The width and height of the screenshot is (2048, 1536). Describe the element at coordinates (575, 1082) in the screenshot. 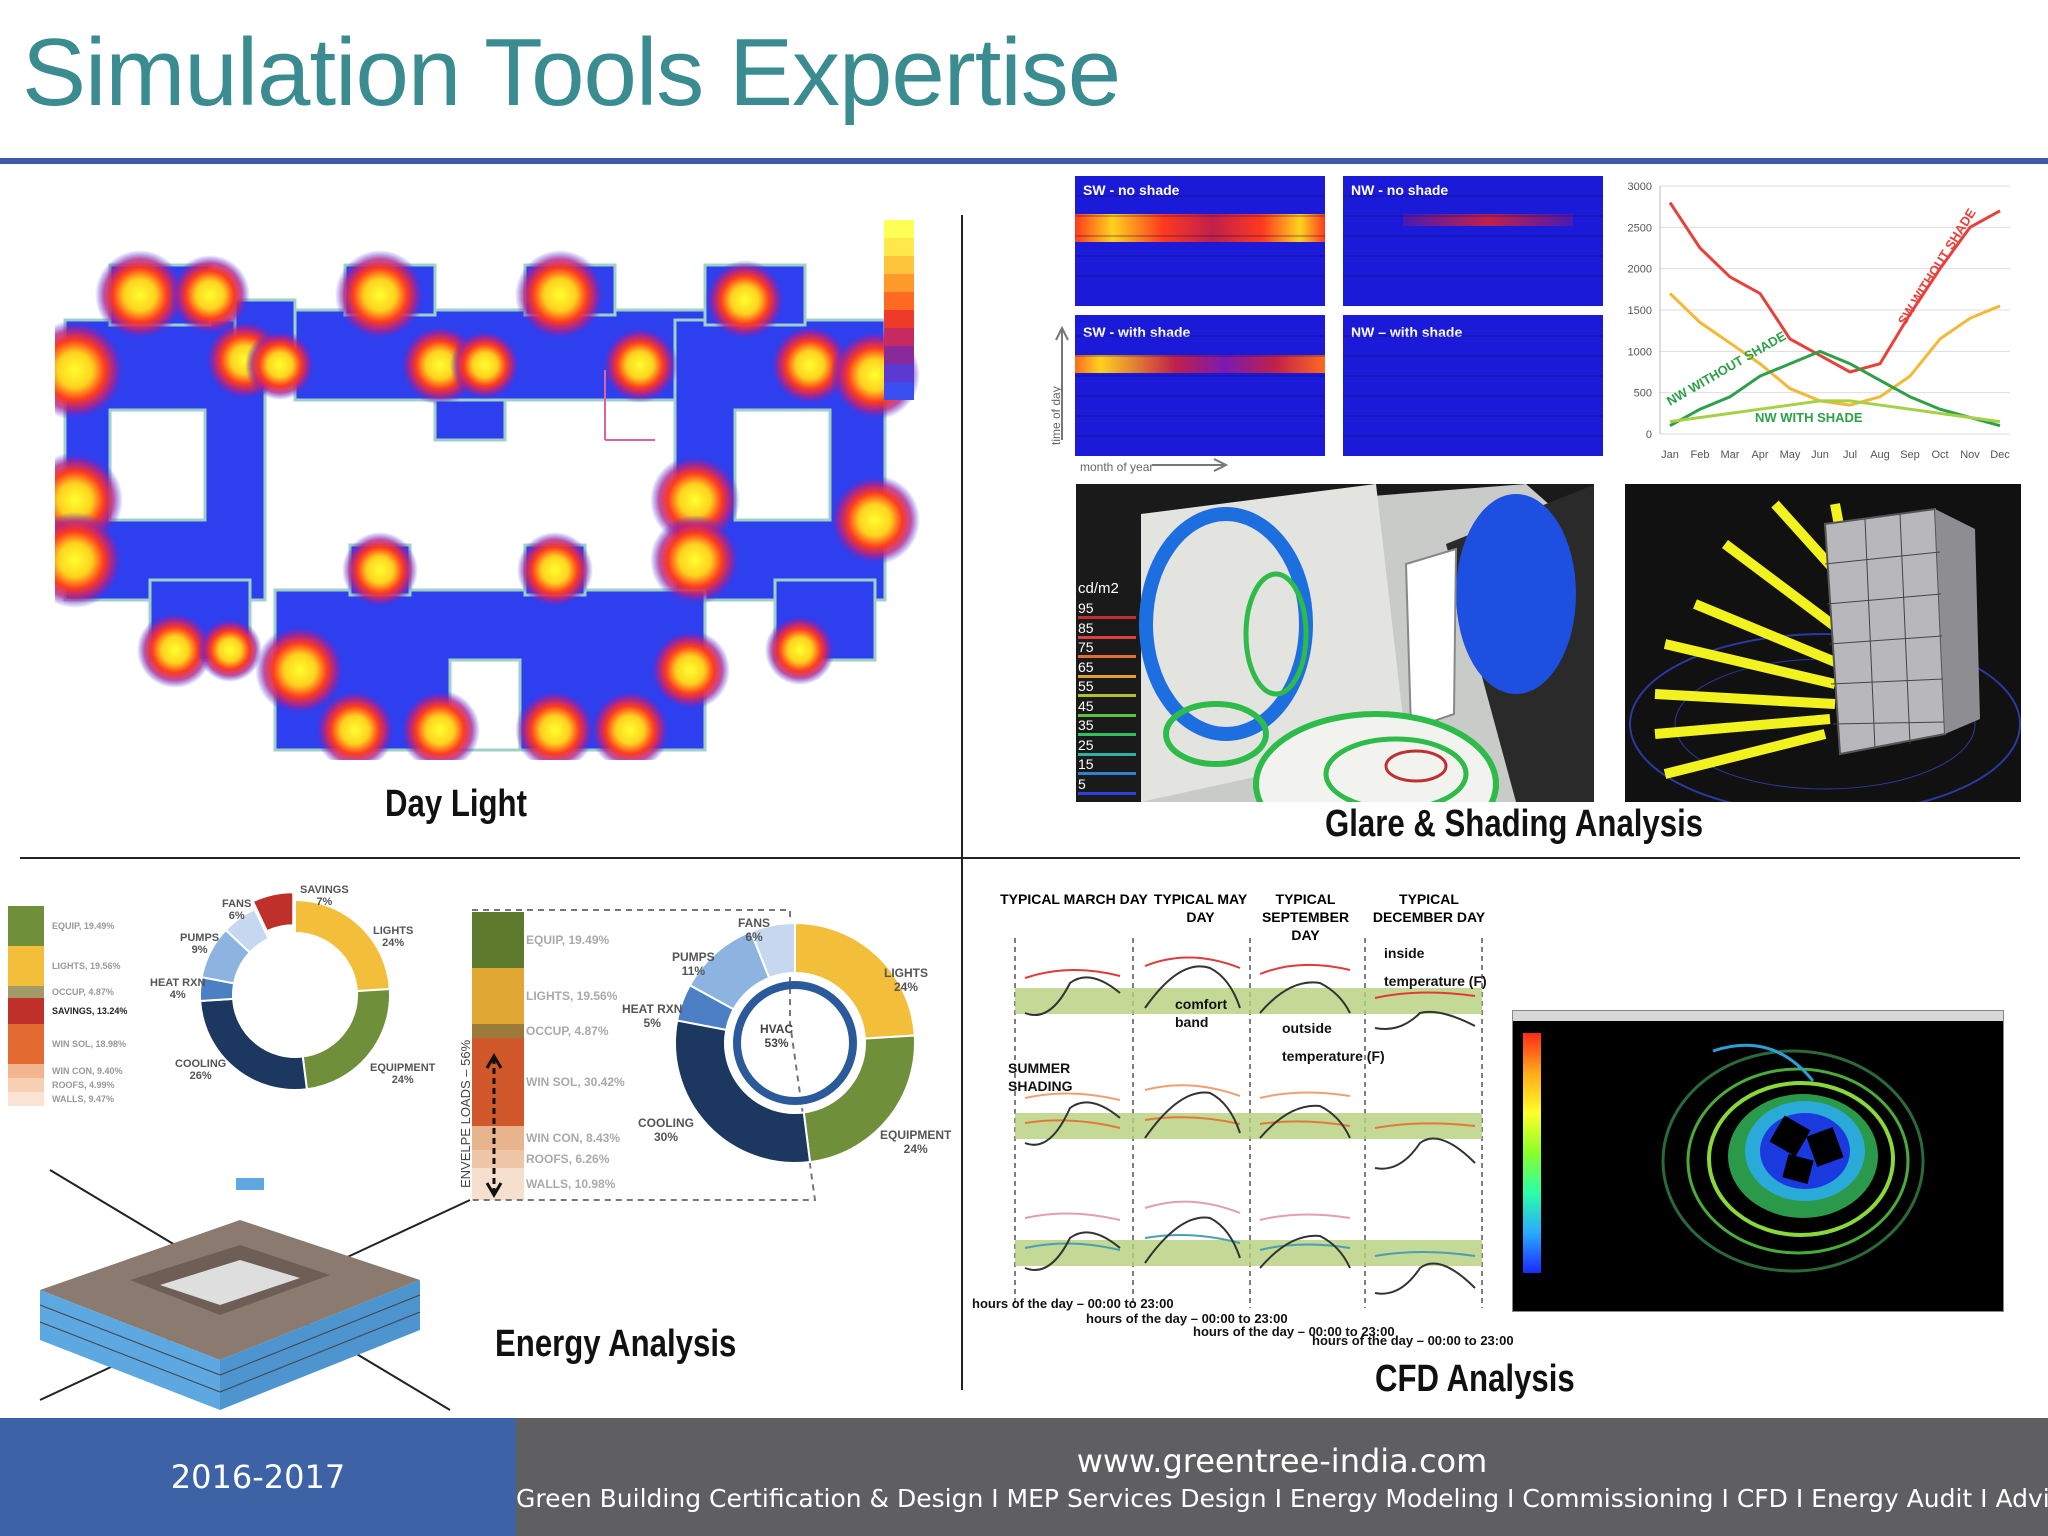

I see `stack-label: WIN SOL, 30.42%` at that location.